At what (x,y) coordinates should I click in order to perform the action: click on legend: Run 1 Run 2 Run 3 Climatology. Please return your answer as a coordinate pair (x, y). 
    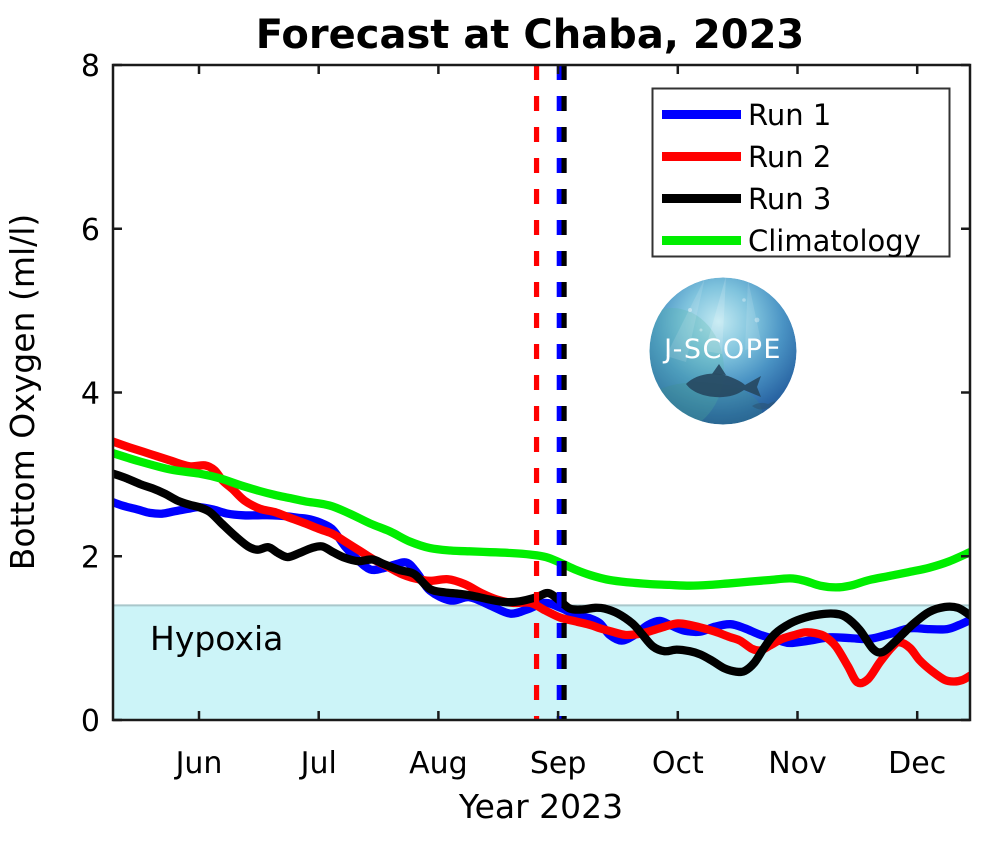
    Looking at the image, I should click on (801, 172).